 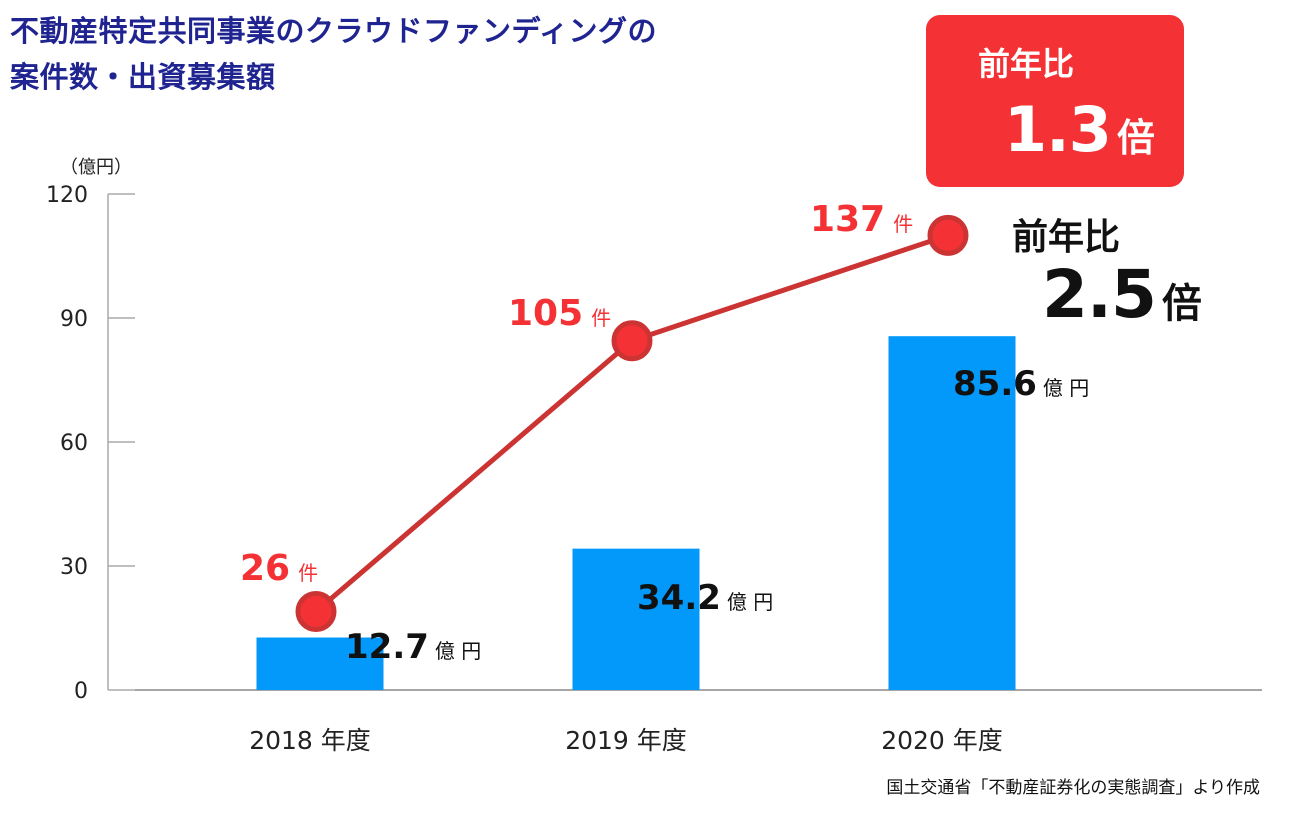 I want to click on x-tick-label: 2019 年度, so click(x=626, y=740).